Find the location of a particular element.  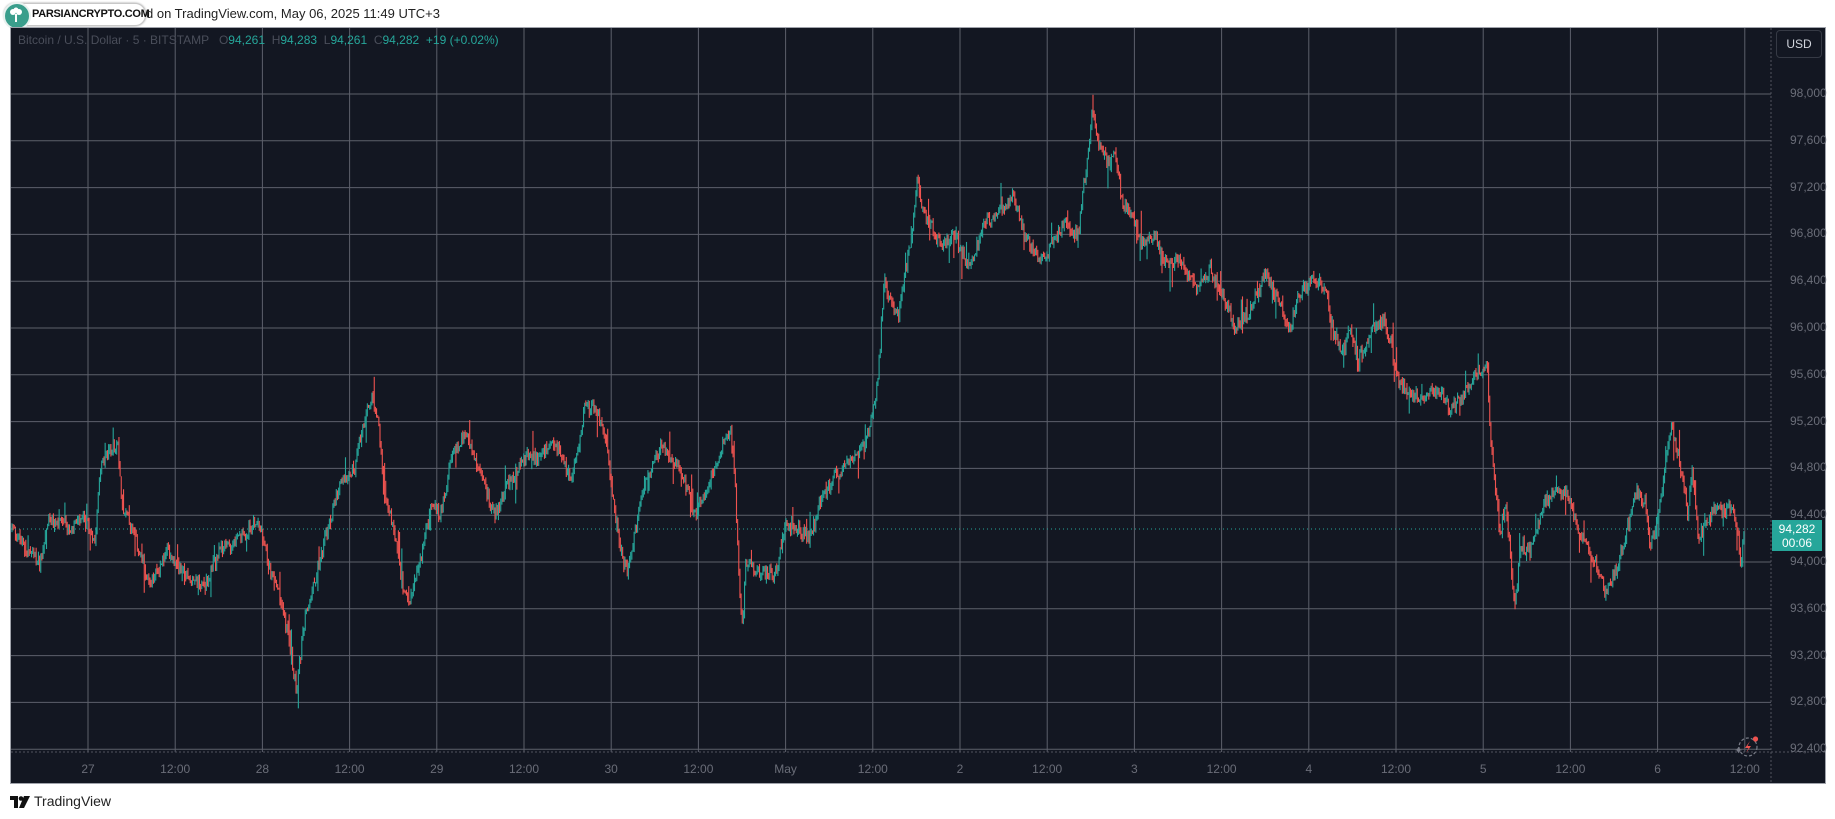

price-axis-label: 94,400 is located at coordinates (1808, 514).